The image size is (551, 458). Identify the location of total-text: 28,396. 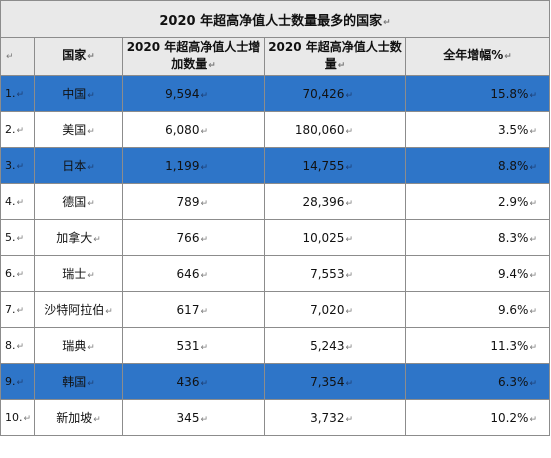
(323, 201).